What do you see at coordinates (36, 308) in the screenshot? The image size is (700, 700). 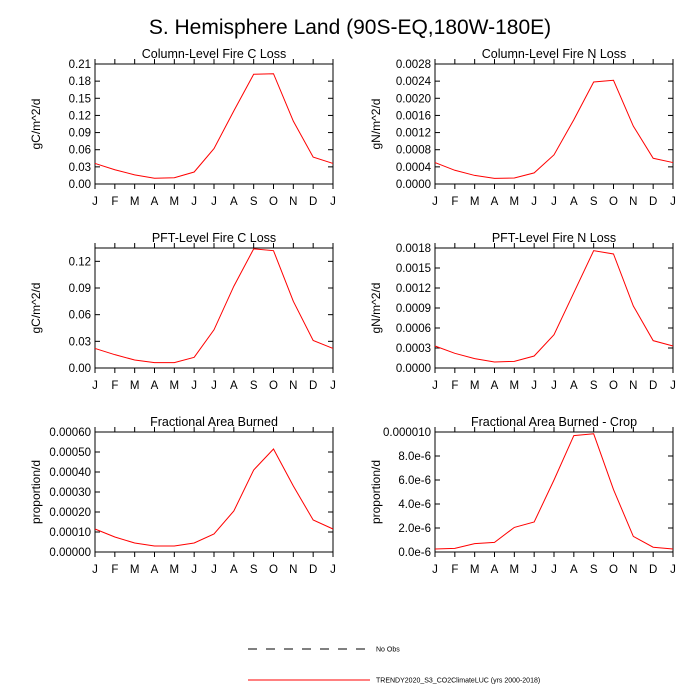 I see `y-axis-label: gC/m^2/d` at bounding box center [36, 308].